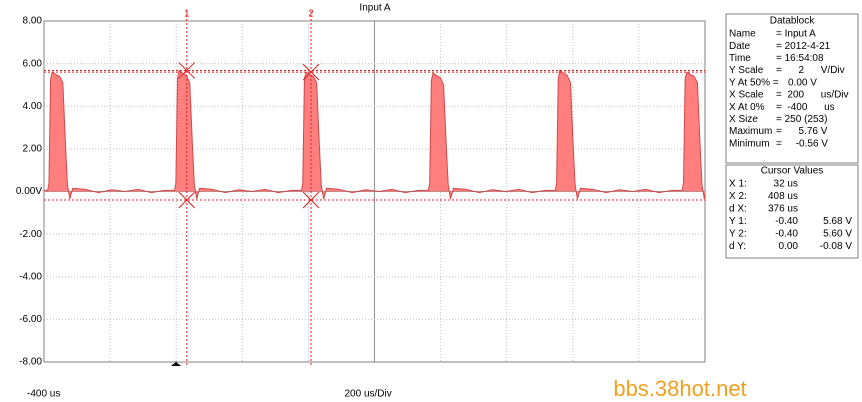 This screenshot has height=402, width=862. I want to click on cursor-row-label: X 1:, so click(738, 184).